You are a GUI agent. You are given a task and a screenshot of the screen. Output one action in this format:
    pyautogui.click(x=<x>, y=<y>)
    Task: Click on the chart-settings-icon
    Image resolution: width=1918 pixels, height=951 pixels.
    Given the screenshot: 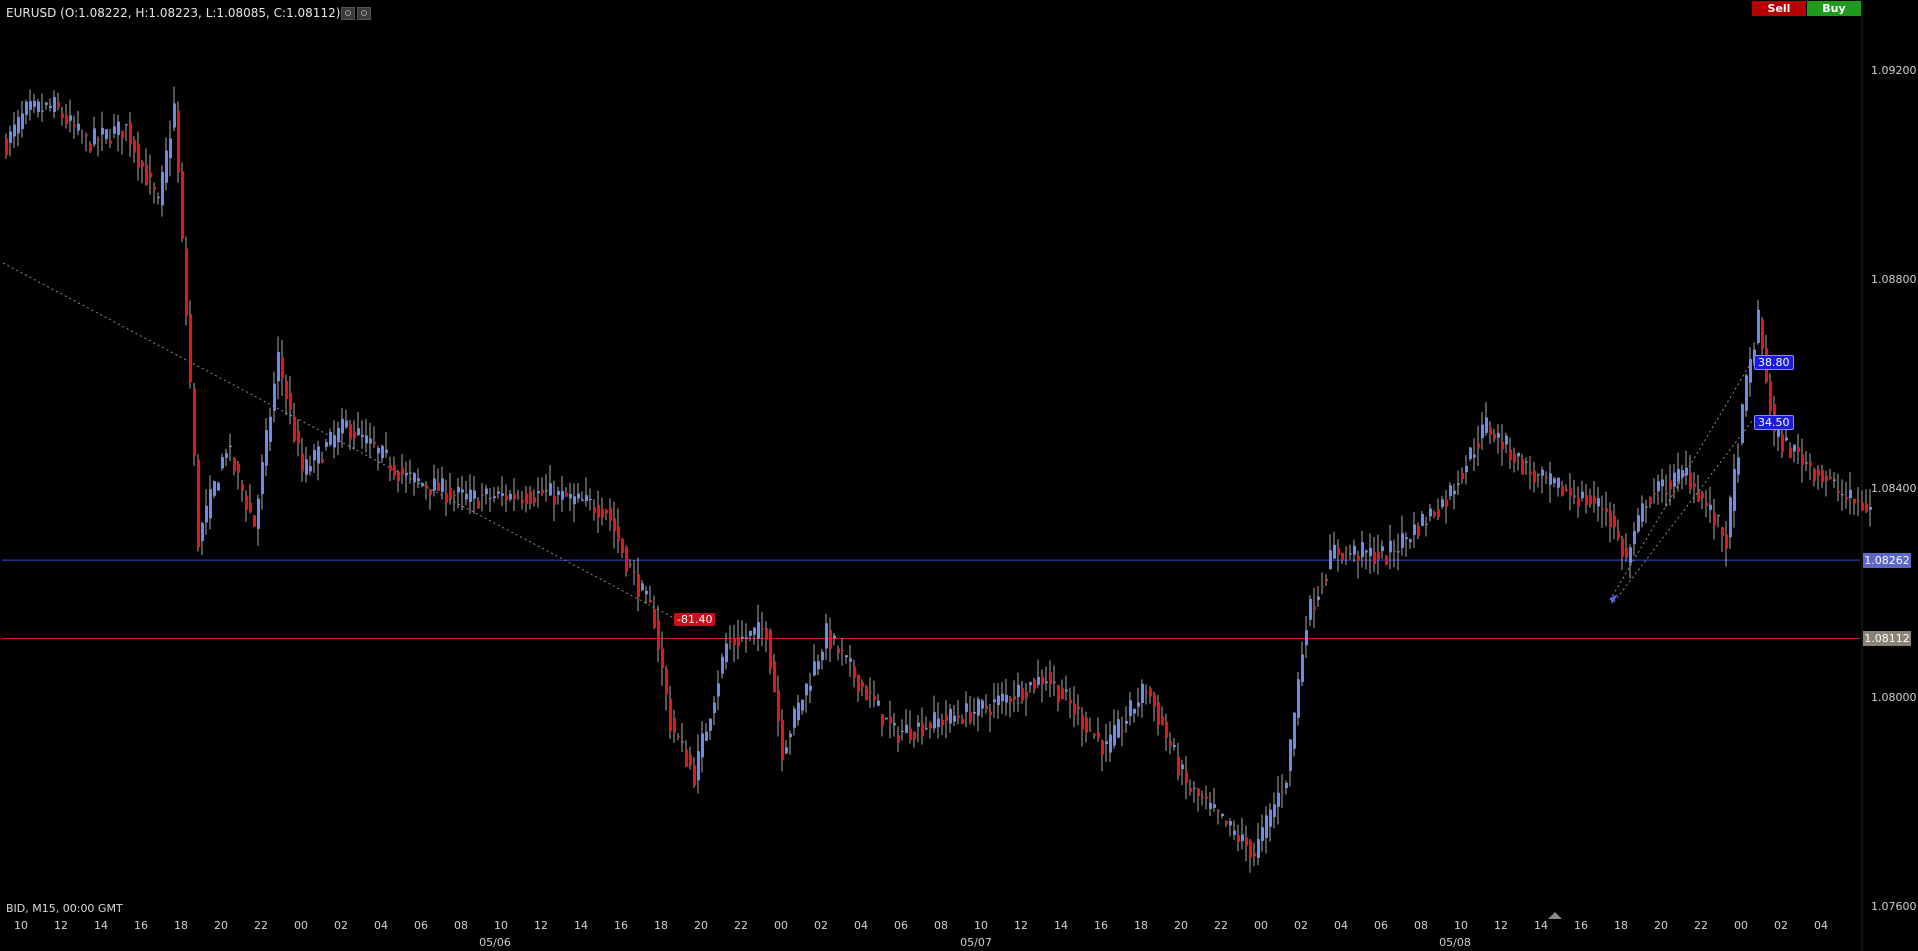 What is the action you would take?
    pyautogui.click(x=348, y=13)
    